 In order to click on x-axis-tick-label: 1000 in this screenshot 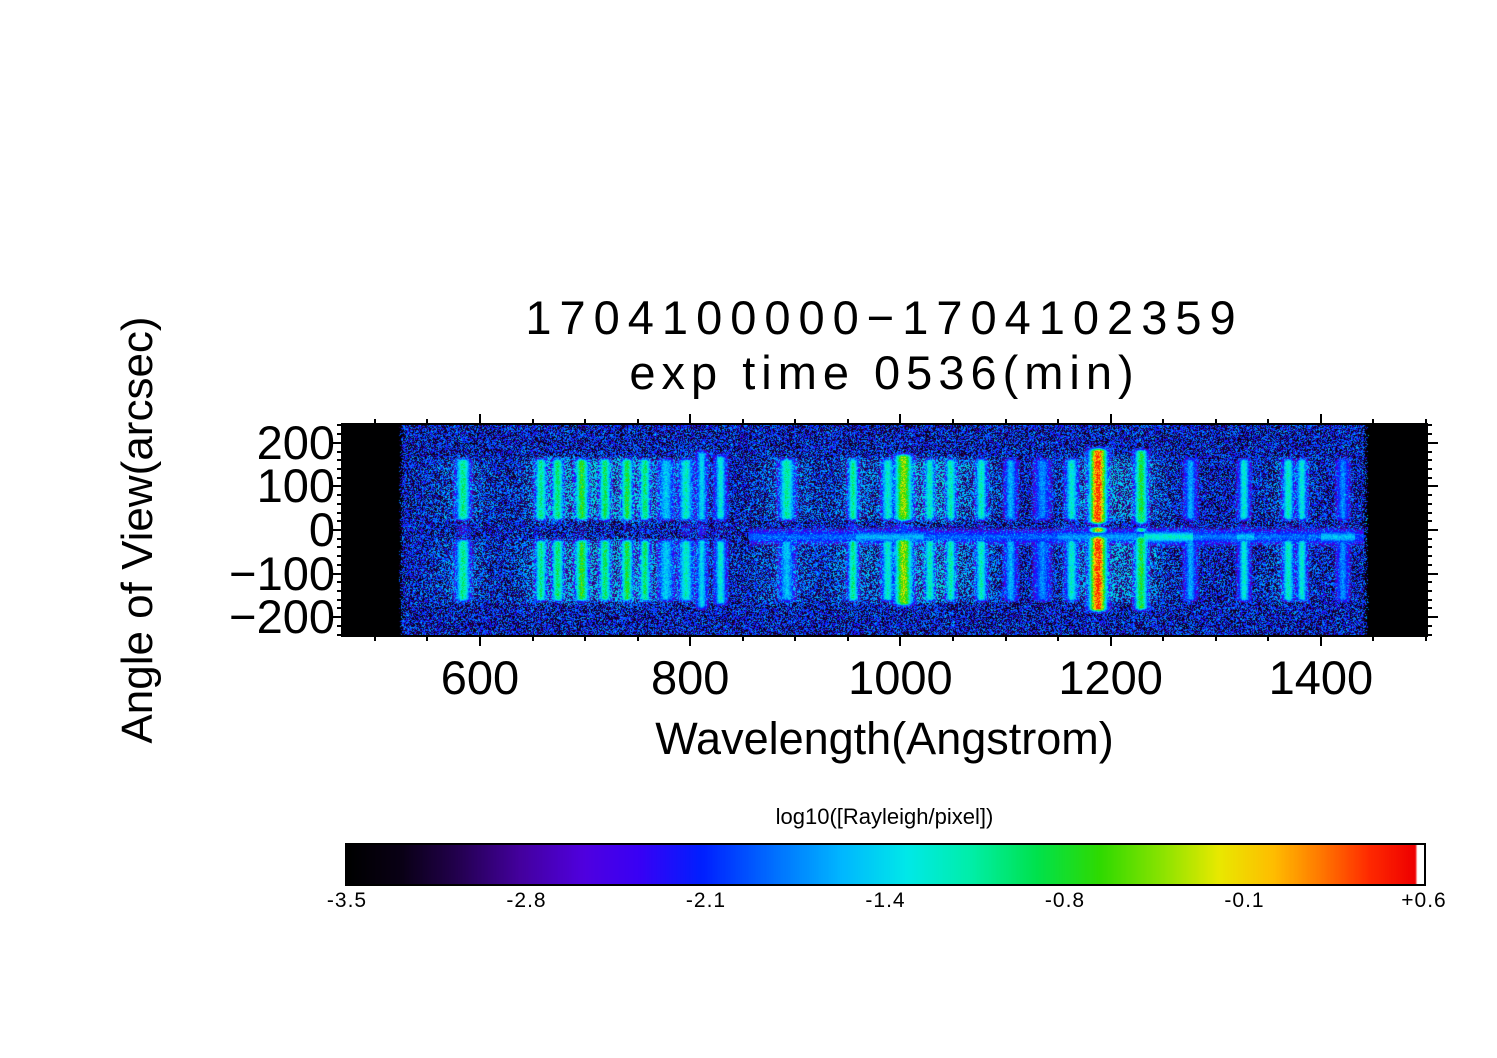, I will do `click(900, 677)`.